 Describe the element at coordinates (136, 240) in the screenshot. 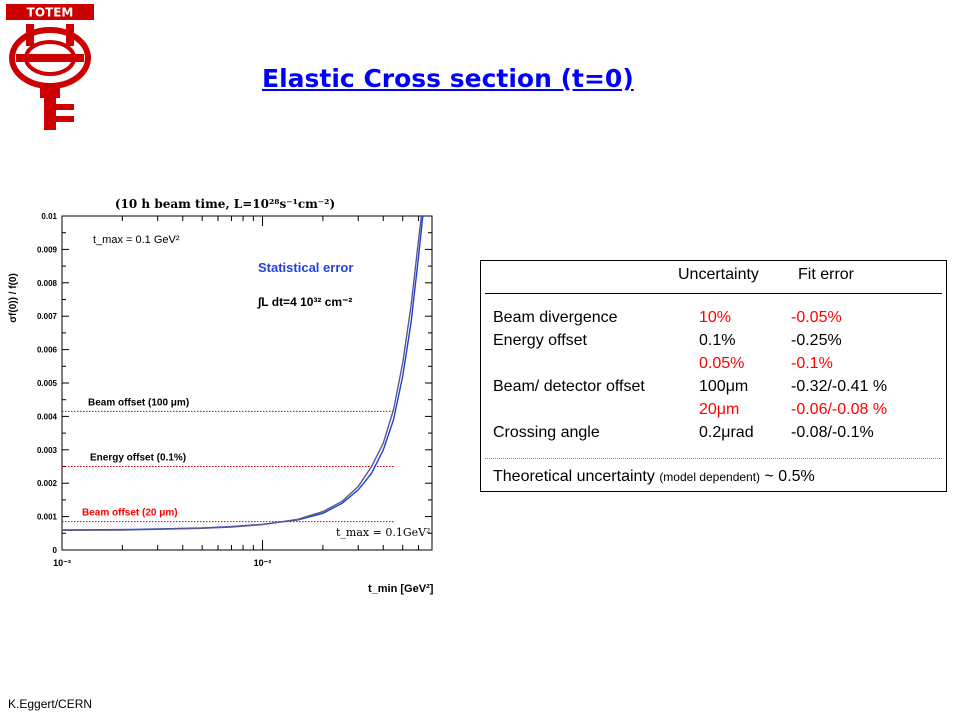

I see `tmax-top-annotation: t_max = 0.1 GeV²` at that location.